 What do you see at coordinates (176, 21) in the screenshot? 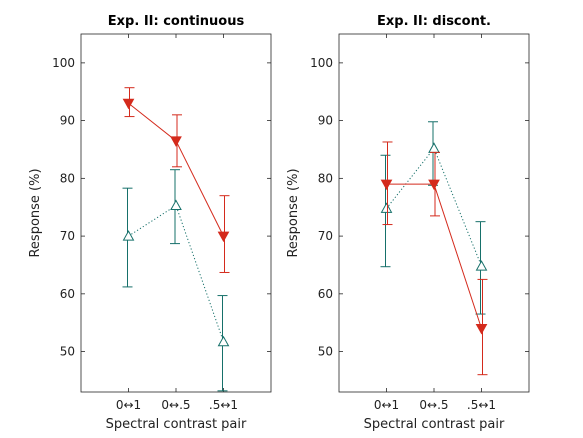
I see `chart-title: Exp. II: continuous` at bounding box center [176, 21].